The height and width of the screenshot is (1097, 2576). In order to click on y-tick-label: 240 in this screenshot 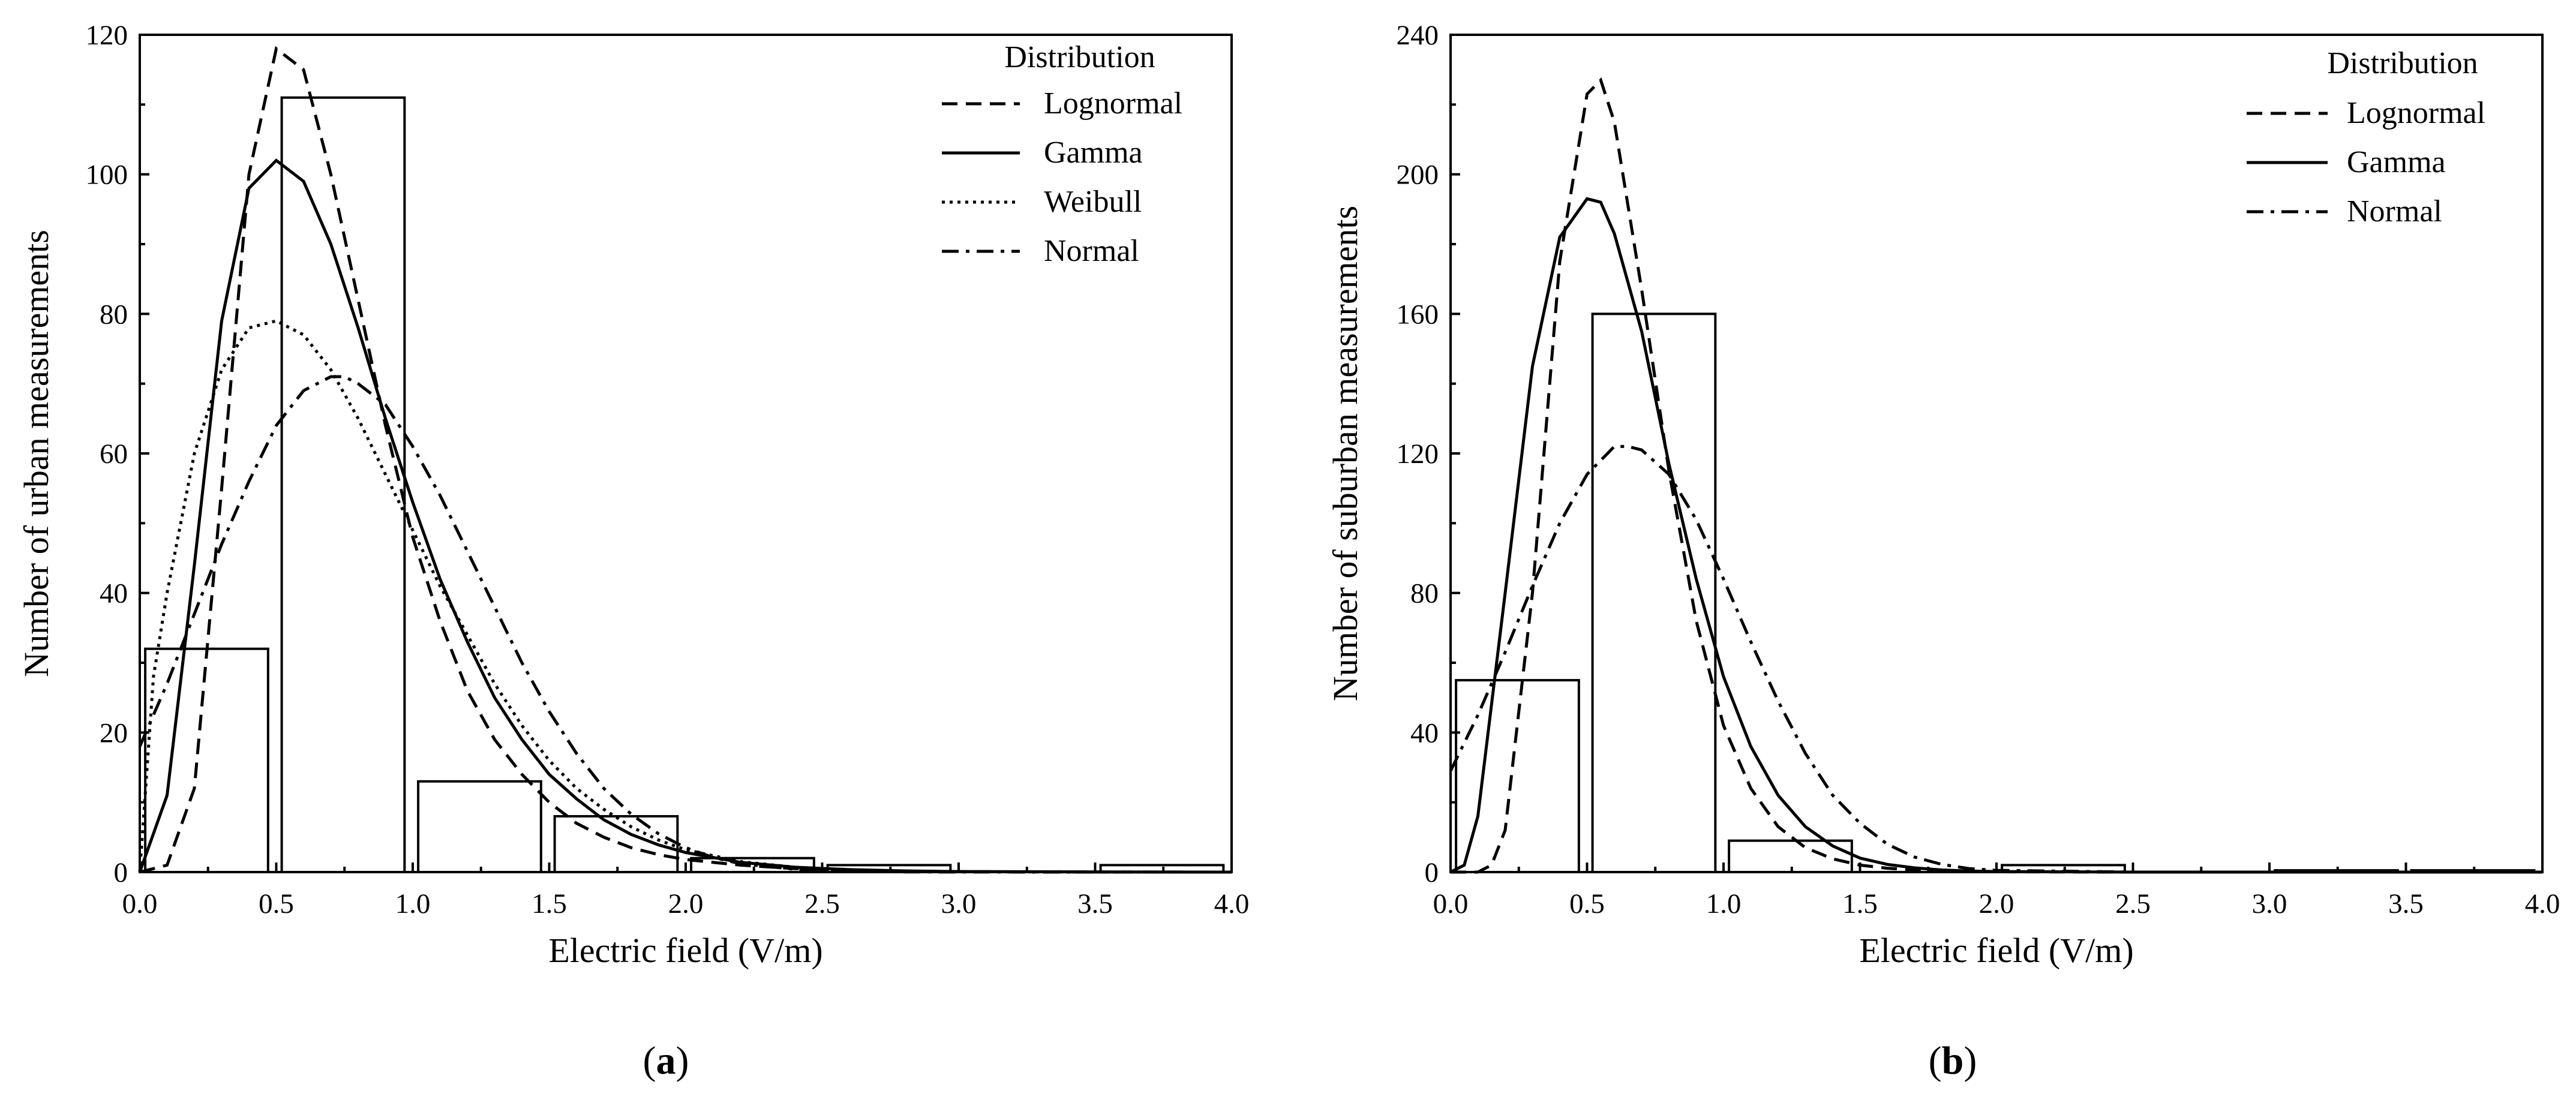, I will do `click(1418, 35)`.